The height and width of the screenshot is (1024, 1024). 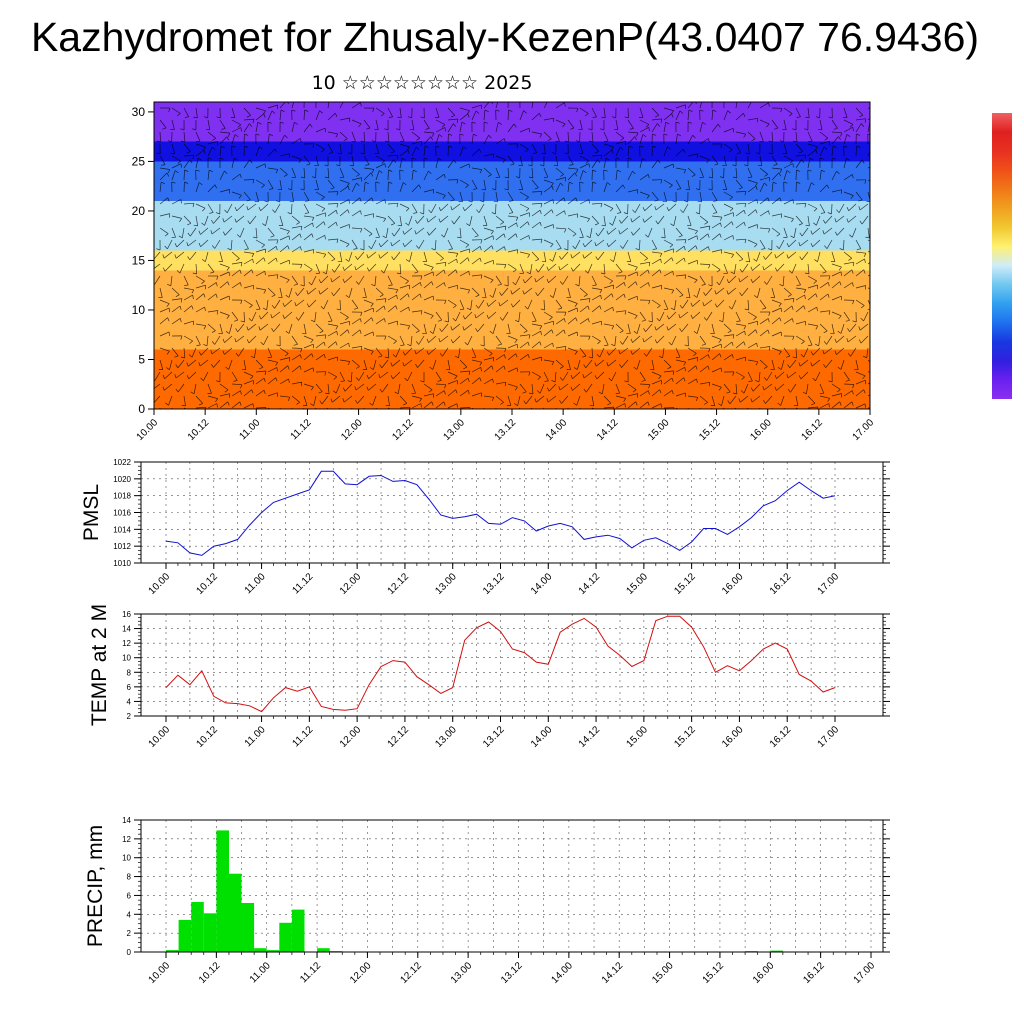 I want to click on x-tick-label: 16.00, so click(x=733, y=737).